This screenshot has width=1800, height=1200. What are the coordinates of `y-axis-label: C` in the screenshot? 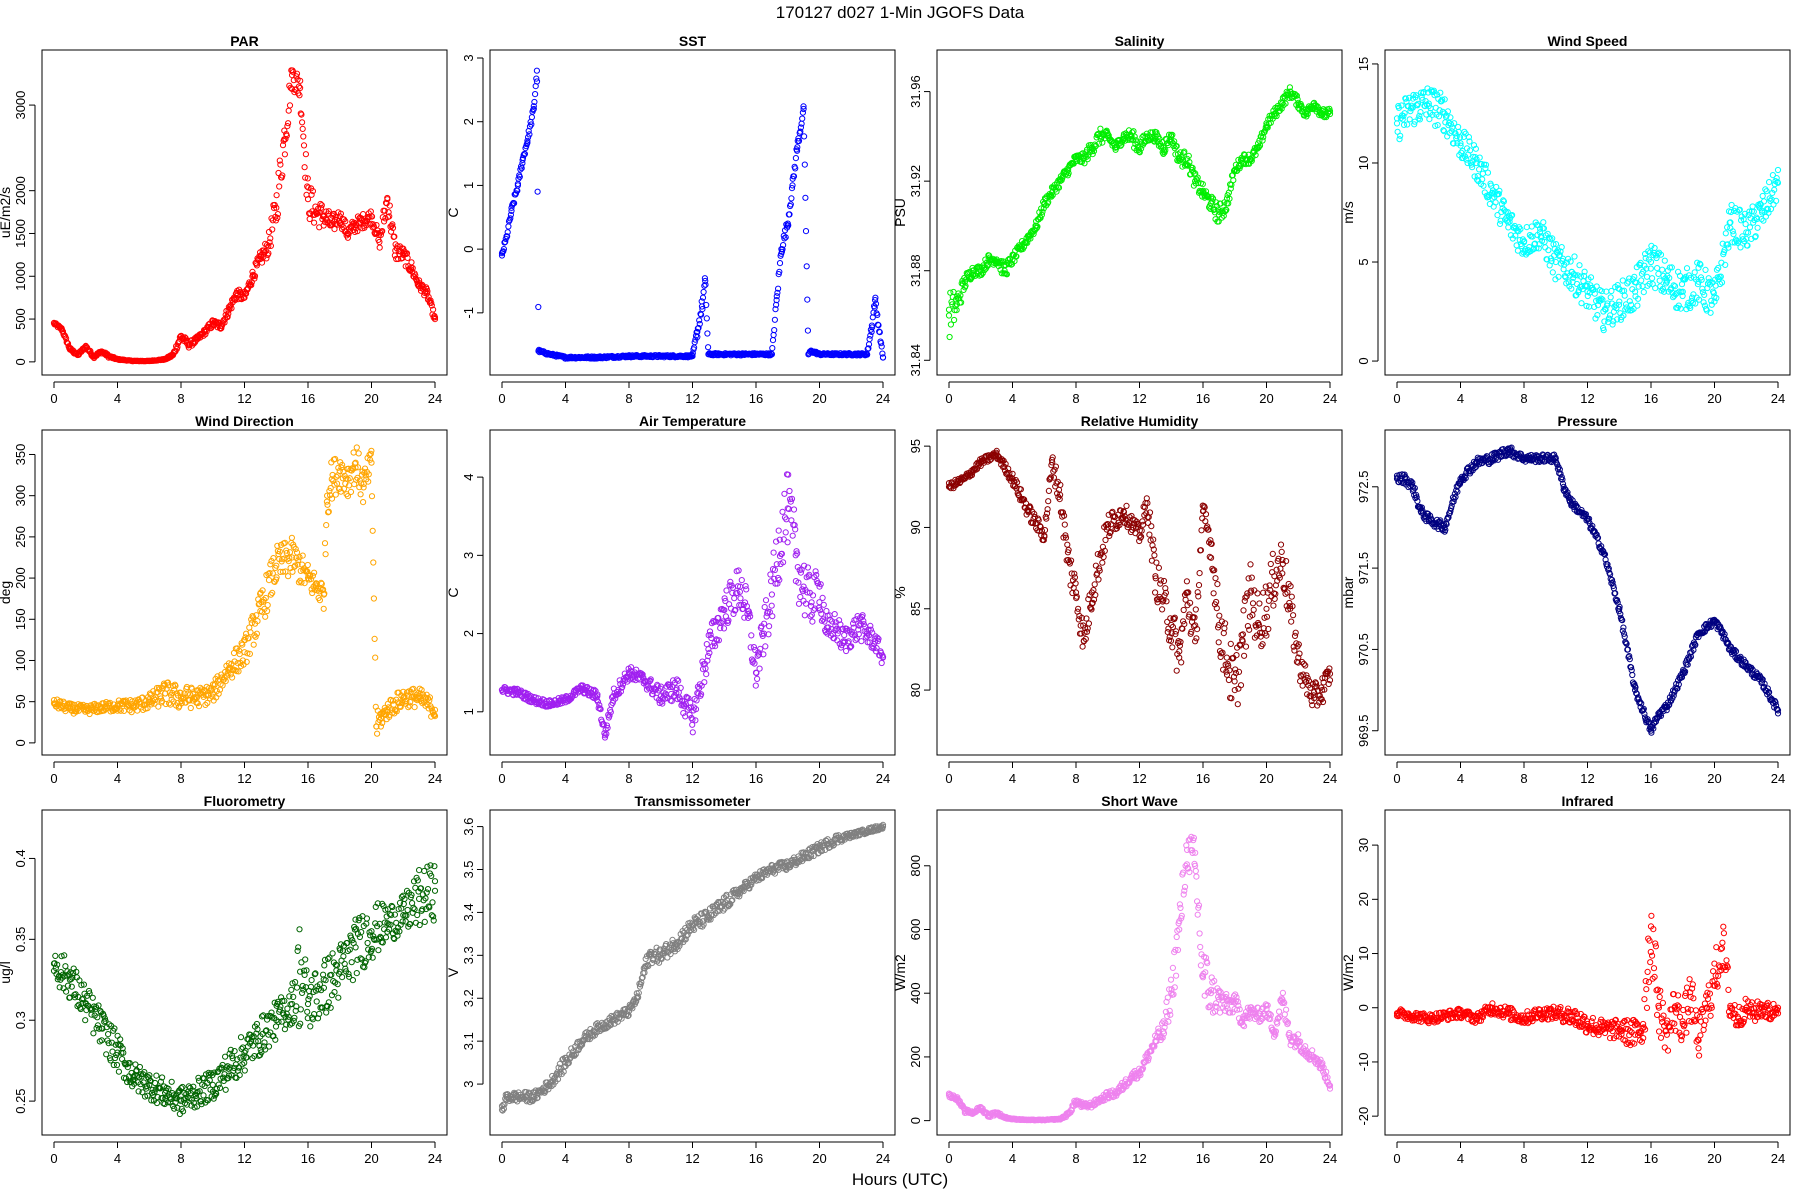 It's located at (453, 212).